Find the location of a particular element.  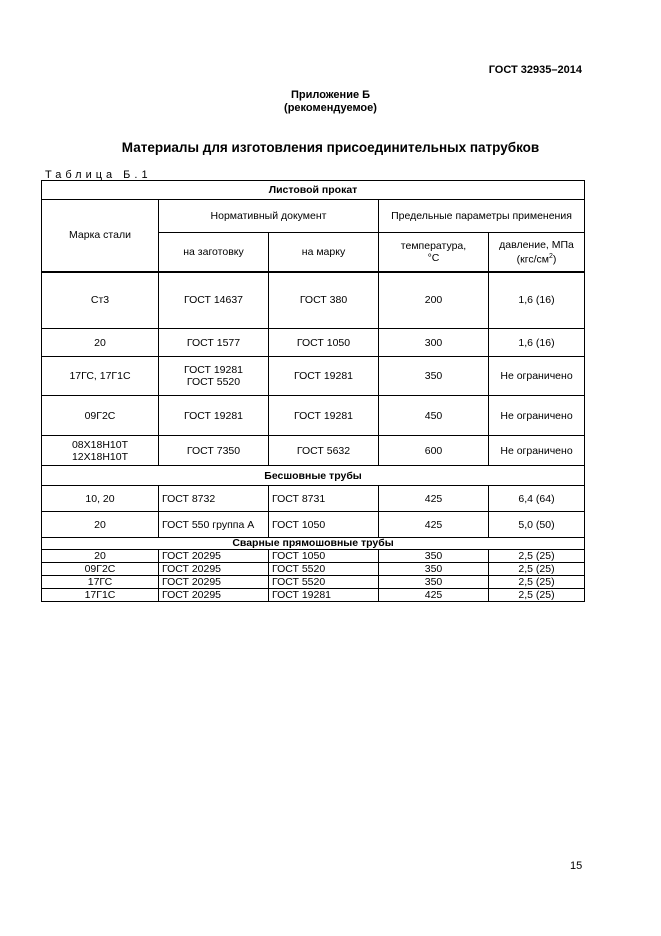

cell-temperature: 600 is located at coordinates (433, 450).